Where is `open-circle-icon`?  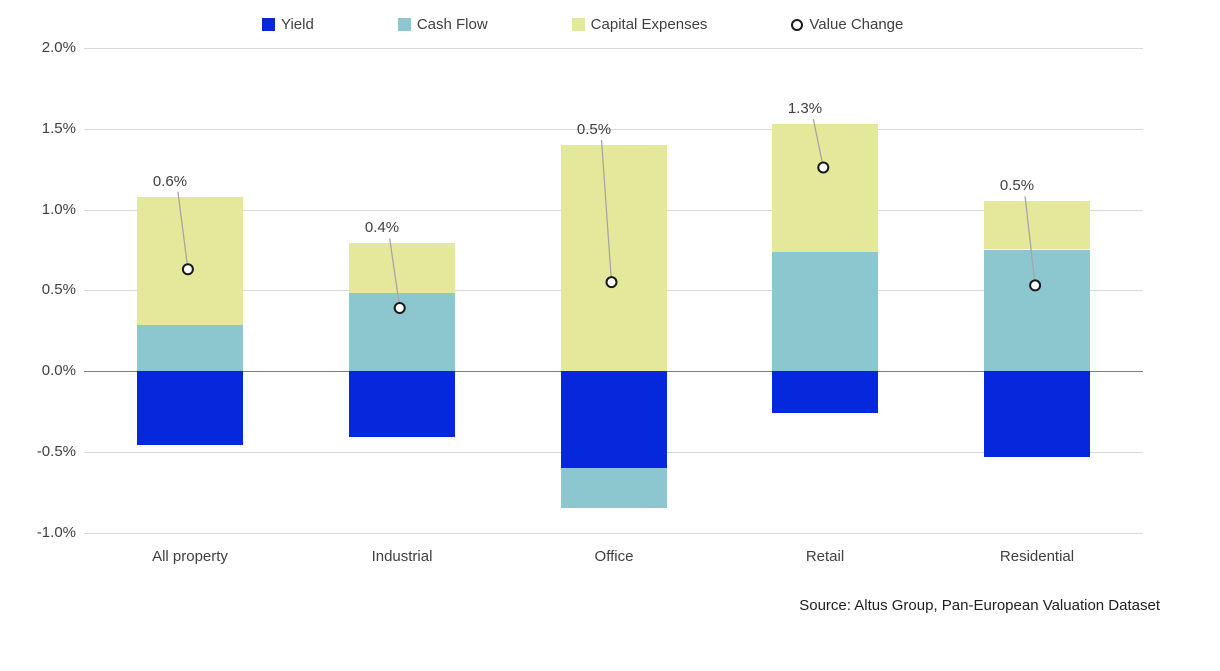 open-circle-icon is located at coordinates (797, 24).